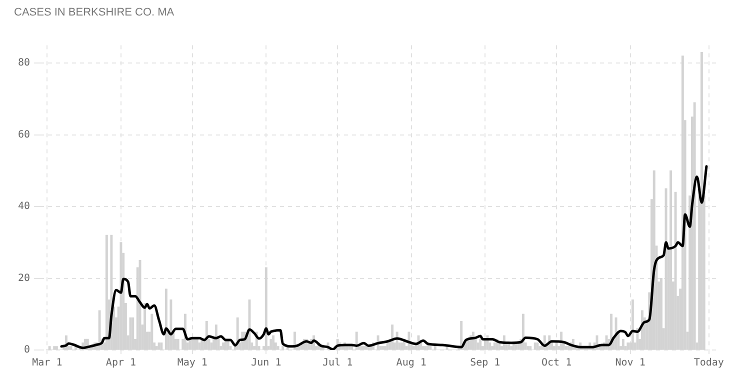  Describe the element at coordinates (192, 363) in the screenshot. I see `x-tick-label: May 1` at that location.